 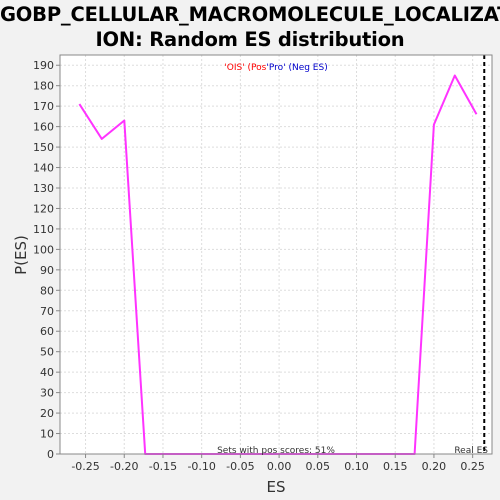 I want to click on legend-part-1: 'OIS' (Pos, so click(x=245, y=68).